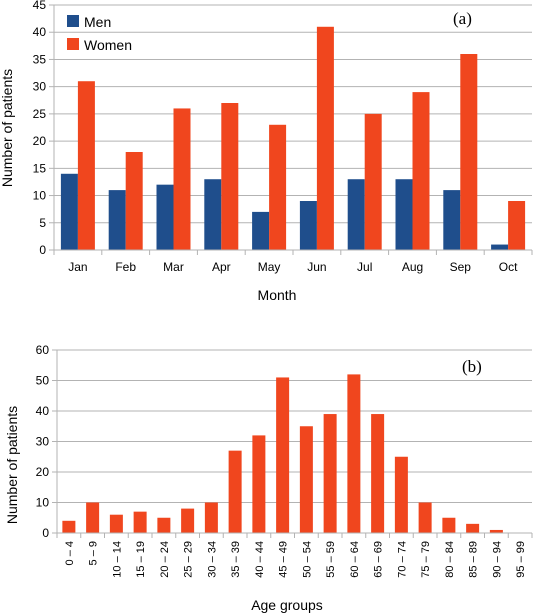 This screenshot has width=535, height=615. What do you see at coordinates (73, 44) in the screenshot?
I see `legend-swatch-women` at bounding box center [73, 44].